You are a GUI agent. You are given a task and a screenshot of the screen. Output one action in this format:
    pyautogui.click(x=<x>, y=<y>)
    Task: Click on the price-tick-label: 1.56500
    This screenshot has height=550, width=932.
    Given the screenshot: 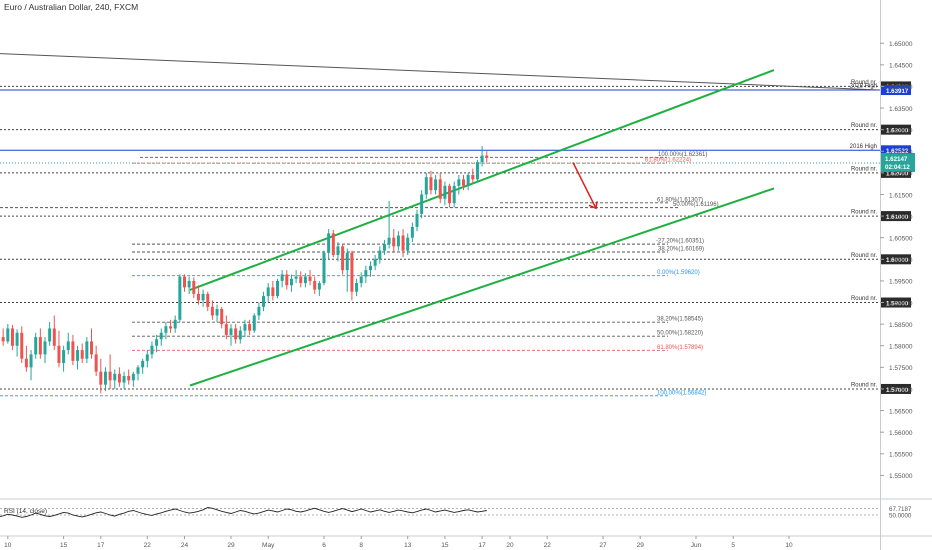 What is the action you would take?
    pyautogui.click(x=901, y=411)
    